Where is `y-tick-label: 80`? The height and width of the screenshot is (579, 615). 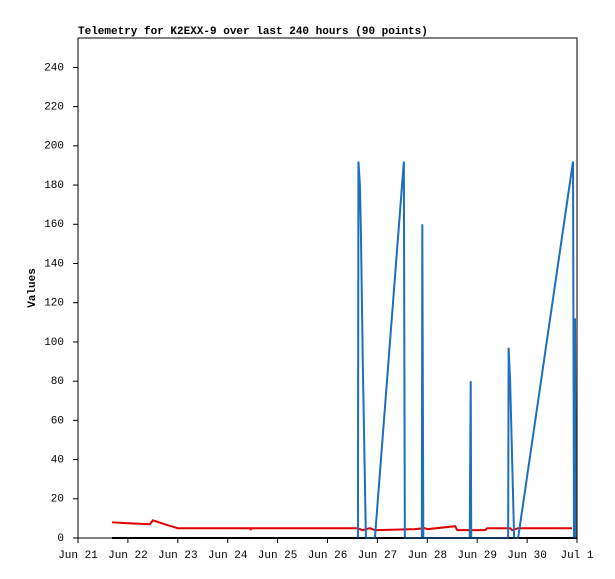
y-tick-label: 80 is located at coordinates (57, 382).